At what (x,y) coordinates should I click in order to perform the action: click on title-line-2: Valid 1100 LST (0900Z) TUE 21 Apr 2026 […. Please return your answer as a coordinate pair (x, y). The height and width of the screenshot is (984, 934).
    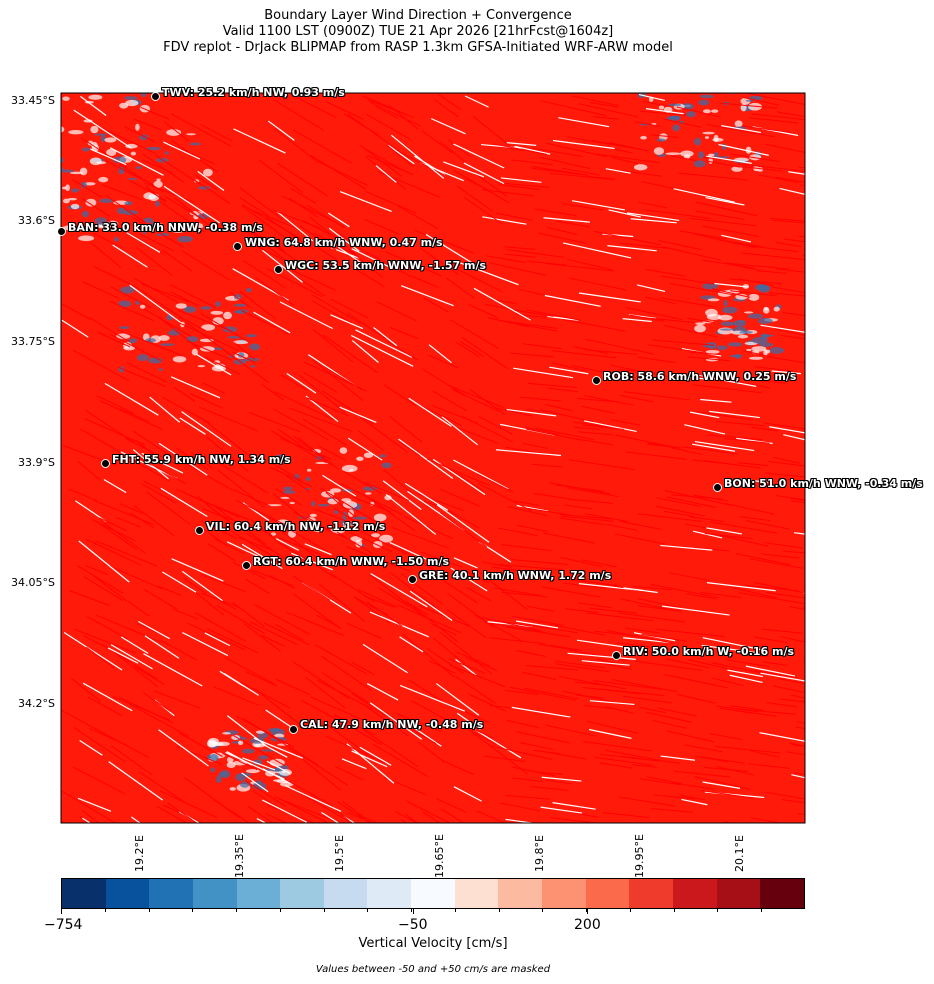
    Looking at the image, I should click on (418, 31).